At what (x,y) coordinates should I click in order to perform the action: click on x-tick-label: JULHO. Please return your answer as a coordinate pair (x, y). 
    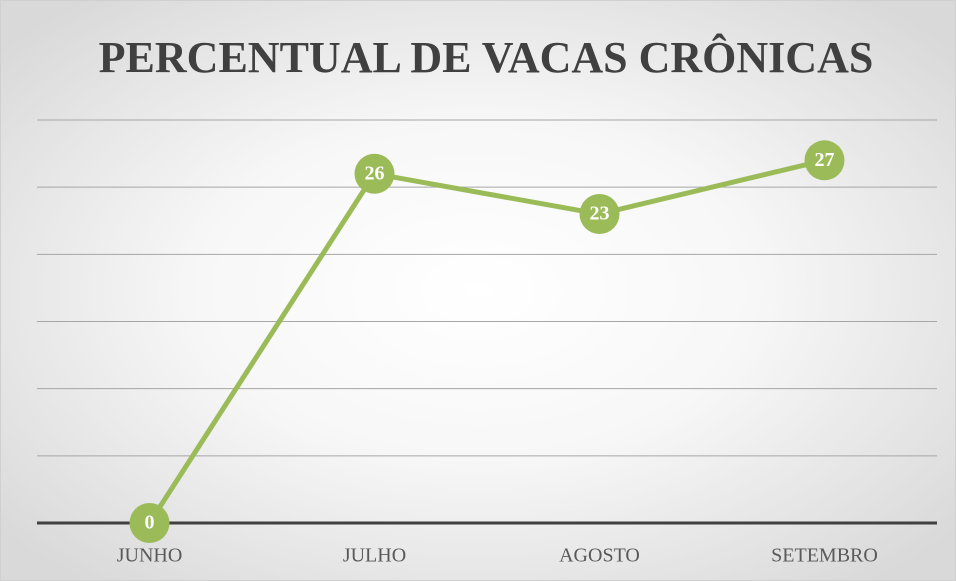
    Looking at the image, I should click on (374, 556).